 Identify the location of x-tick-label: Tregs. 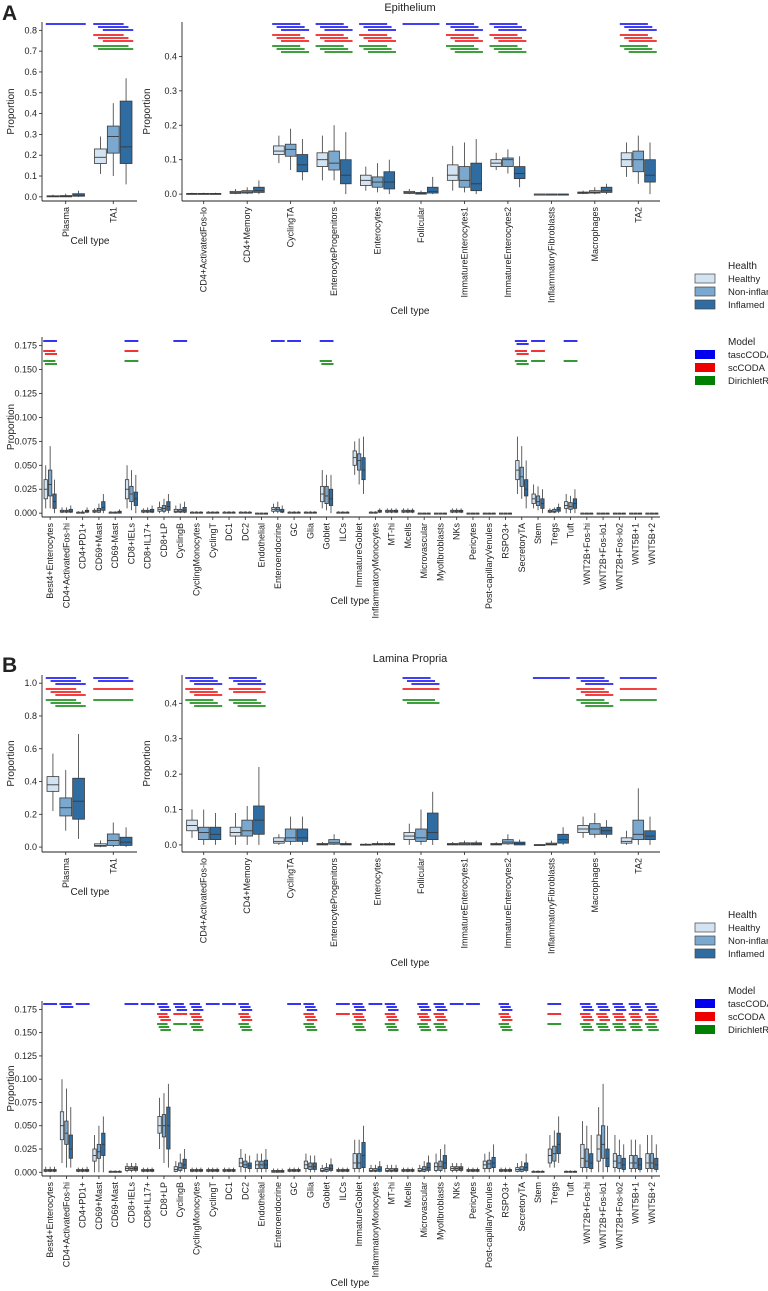
(554, 1193).